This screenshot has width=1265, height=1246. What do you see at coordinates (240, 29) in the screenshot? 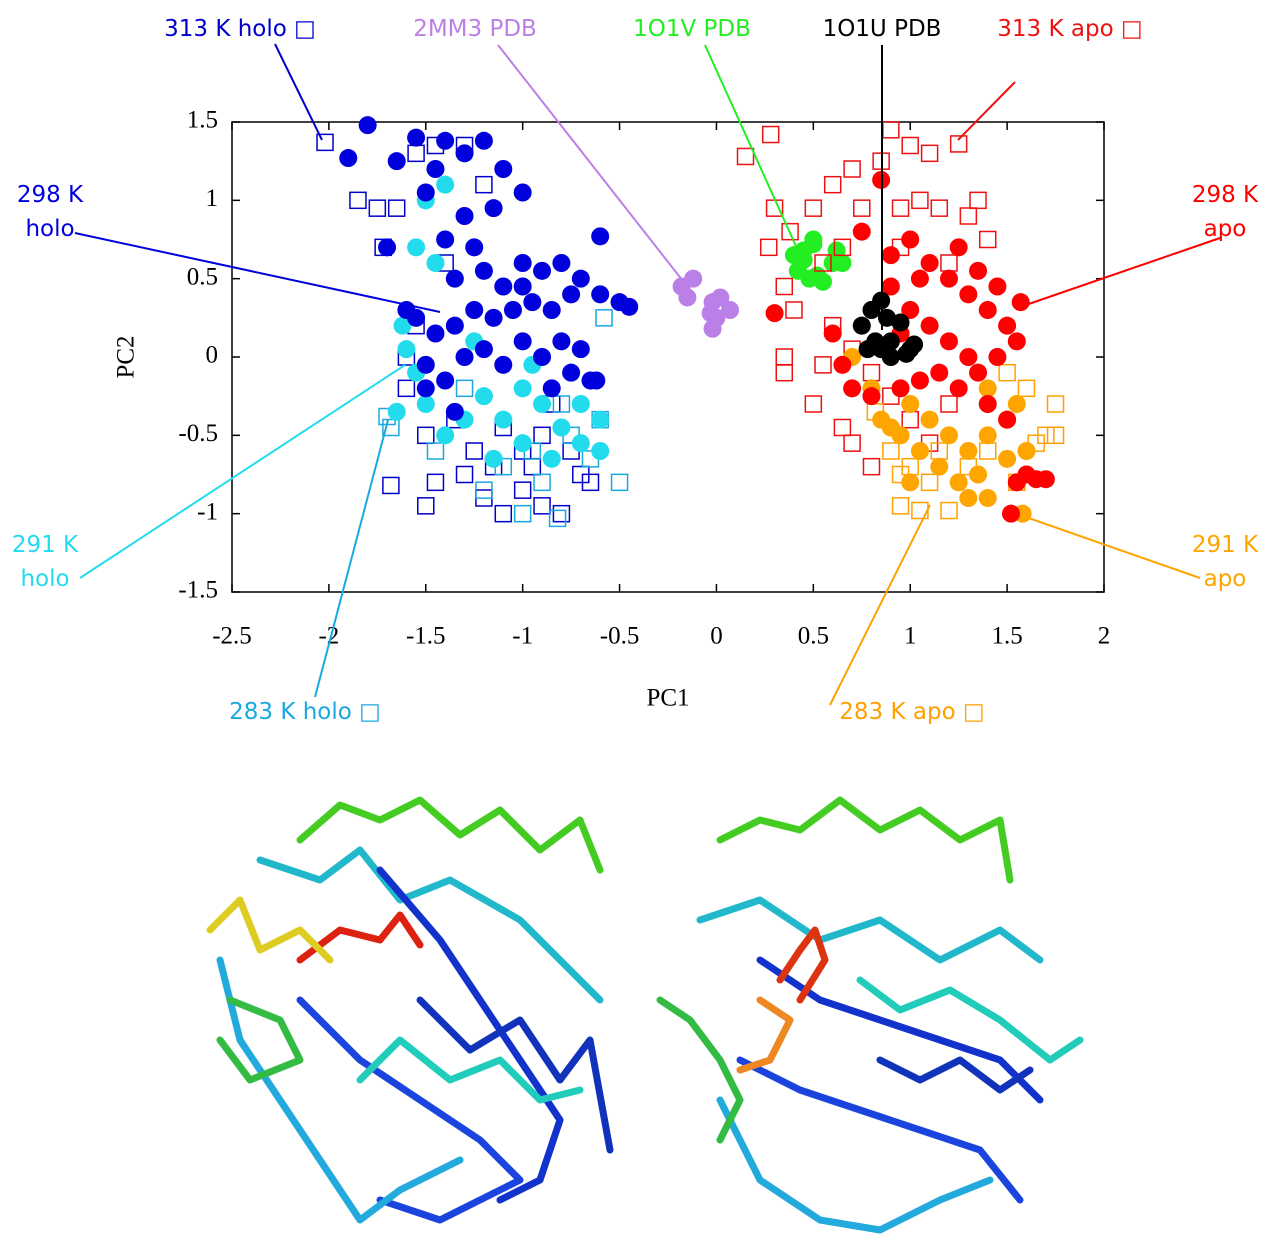
I see `series-label: 313 K holo □` at bounding box center [240, 29].